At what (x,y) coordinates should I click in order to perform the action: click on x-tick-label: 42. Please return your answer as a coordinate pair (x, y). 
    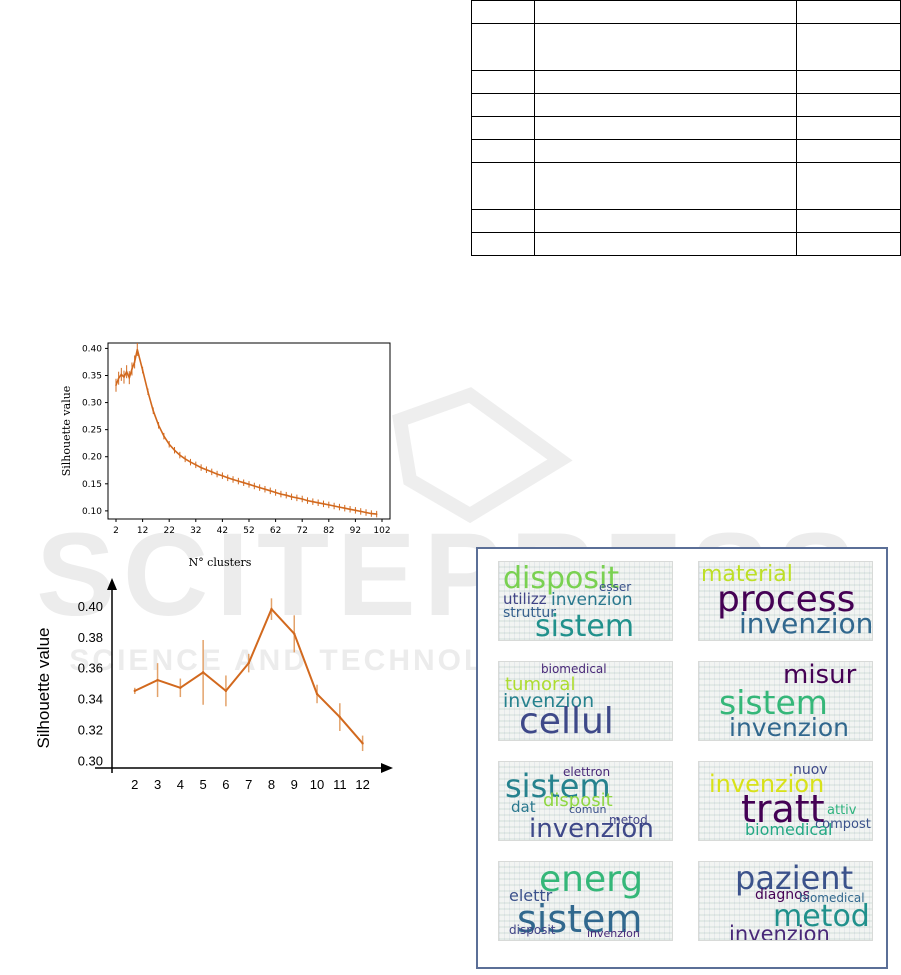
    Looking at the image, I should click on (222, 531).